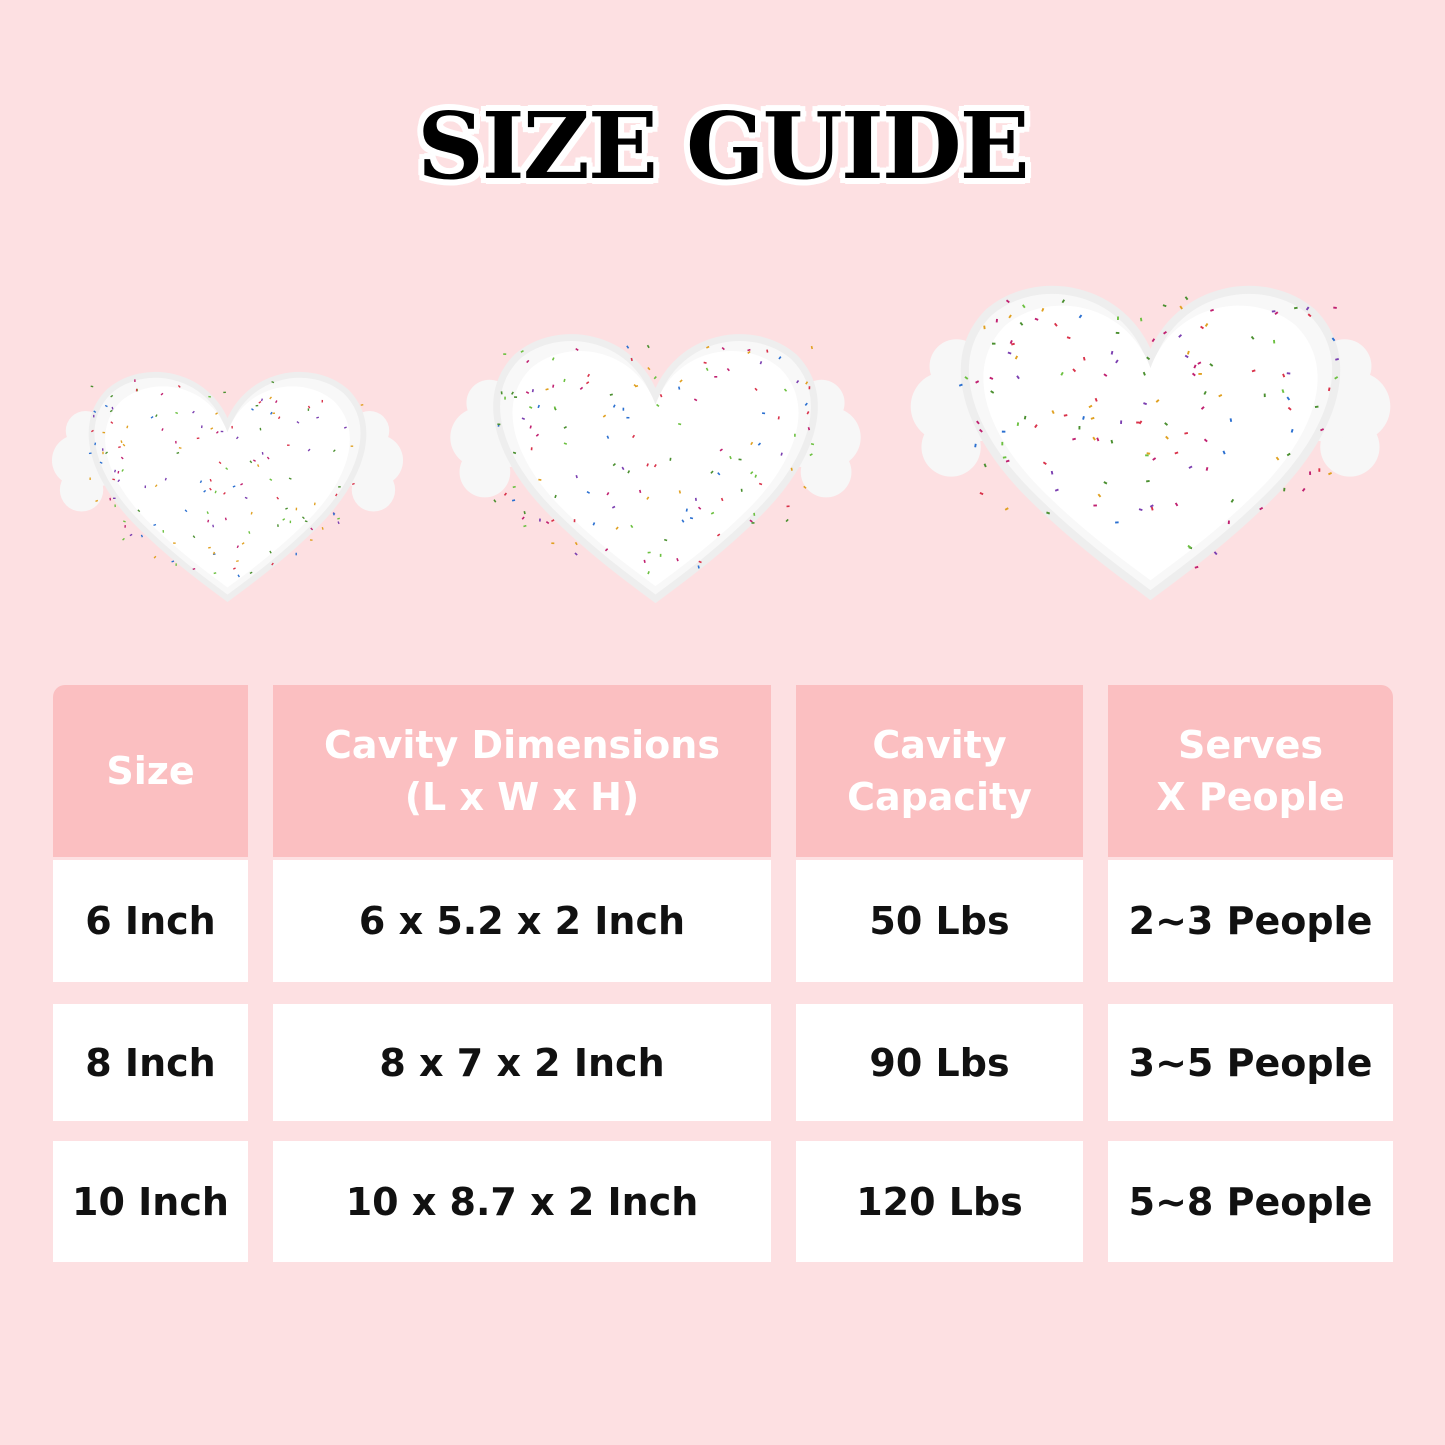  What do you see at coordinates (150, 771) in the screenshot?
I see `header-label: Size` at bounding box center [150, 771].